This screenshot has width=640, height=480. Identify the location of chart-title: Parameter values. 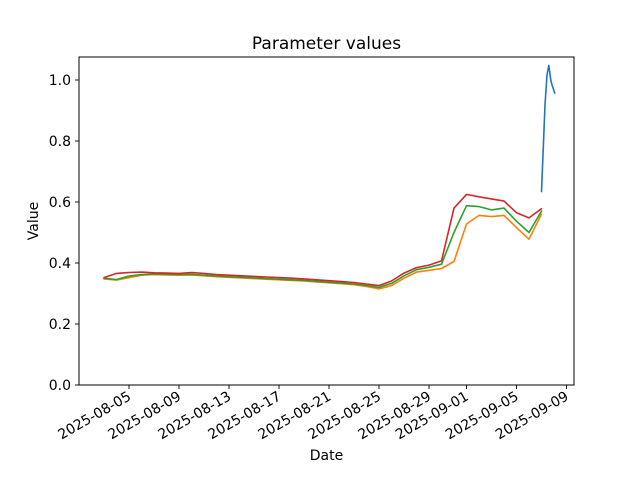
(326, 44).